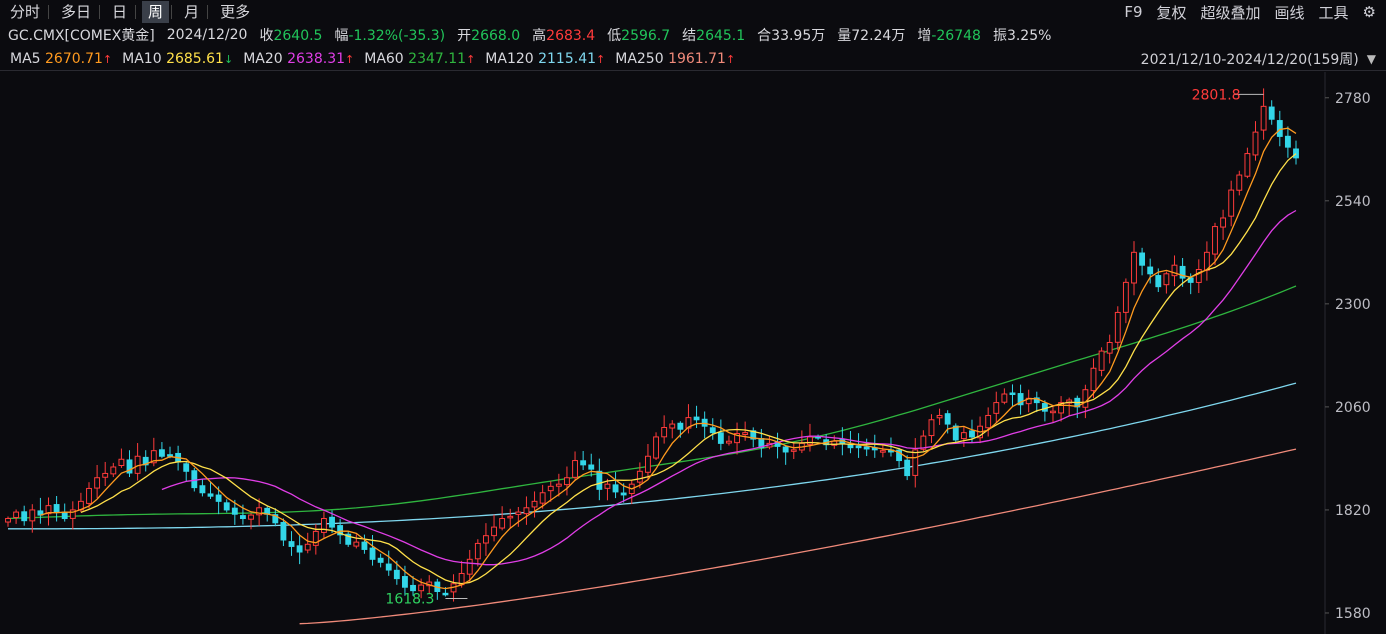  Describe the element at coordinates (1230, 12) in the screenshot. I see `toolbar-action-2: 超级叠加` at that location.